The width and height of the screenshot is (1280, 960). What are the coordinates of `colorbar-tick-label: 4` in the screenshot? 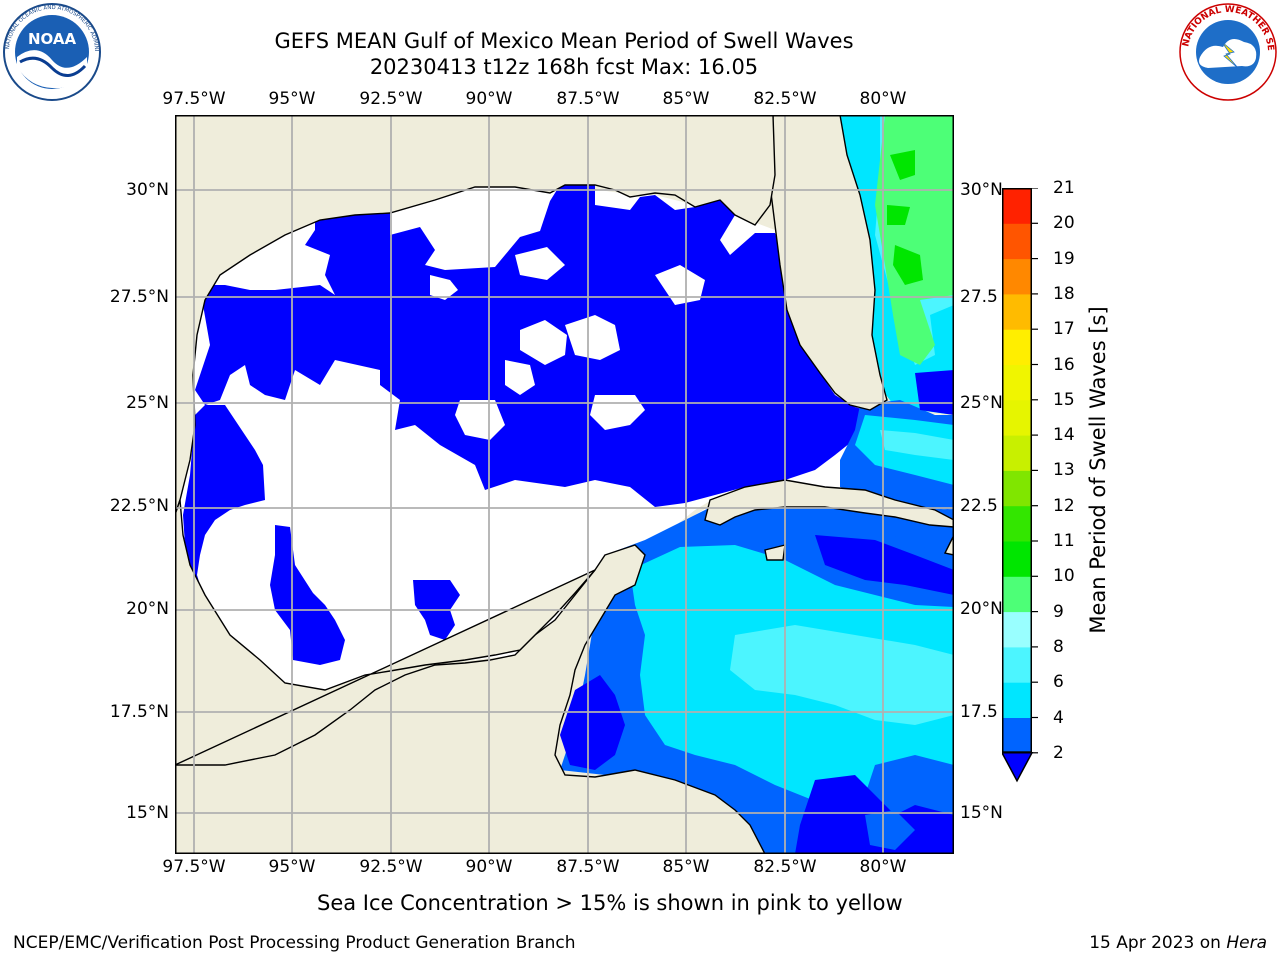 It's located at (1058, 717).